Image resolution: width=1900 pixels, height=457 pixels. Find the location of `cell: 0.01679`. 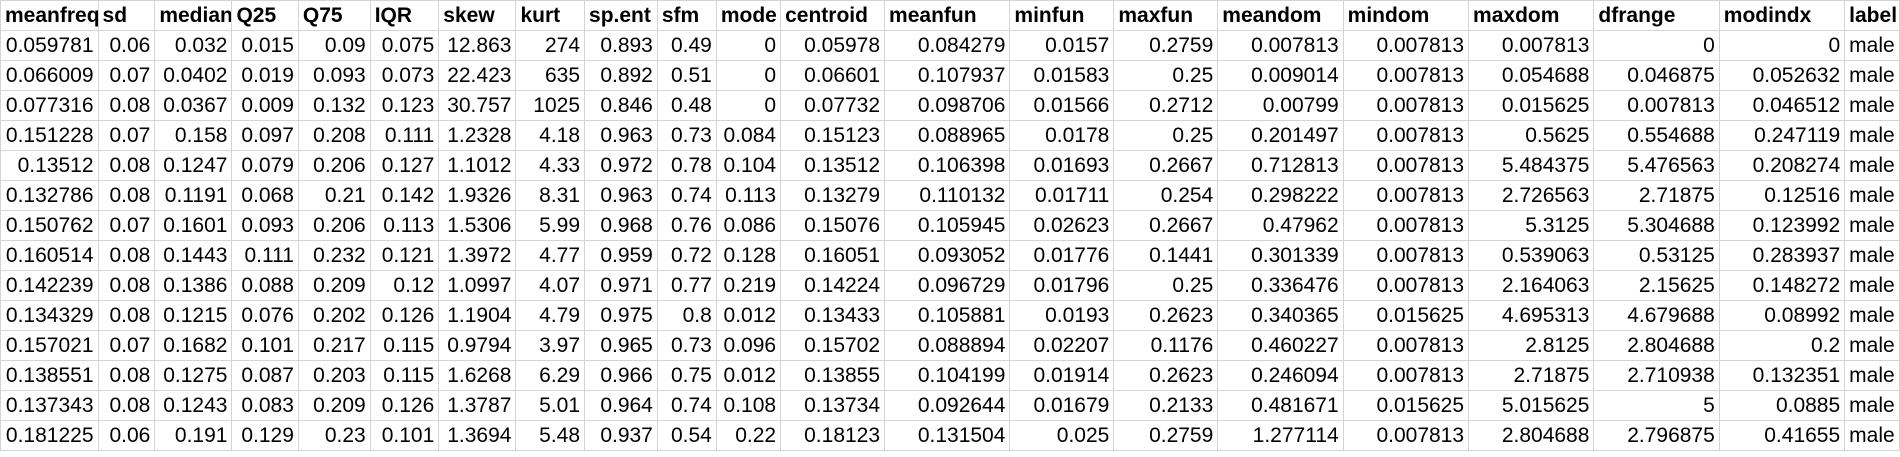

cell: 0.01679 is located at coordinates (1062, 405).